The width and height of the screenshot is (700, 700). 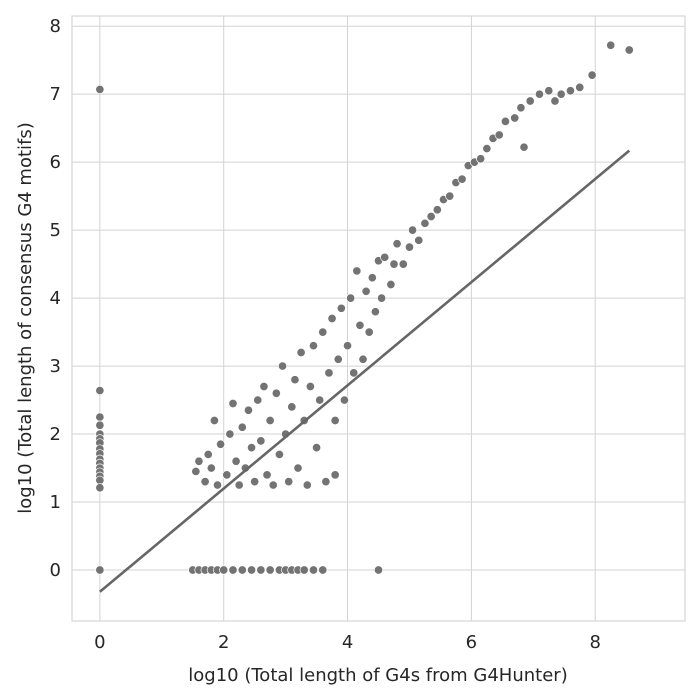 What do you see at coordinates (55, 502) in the screenshot?
I see `y-tick-label: 1` at bounding box center [55, 502].